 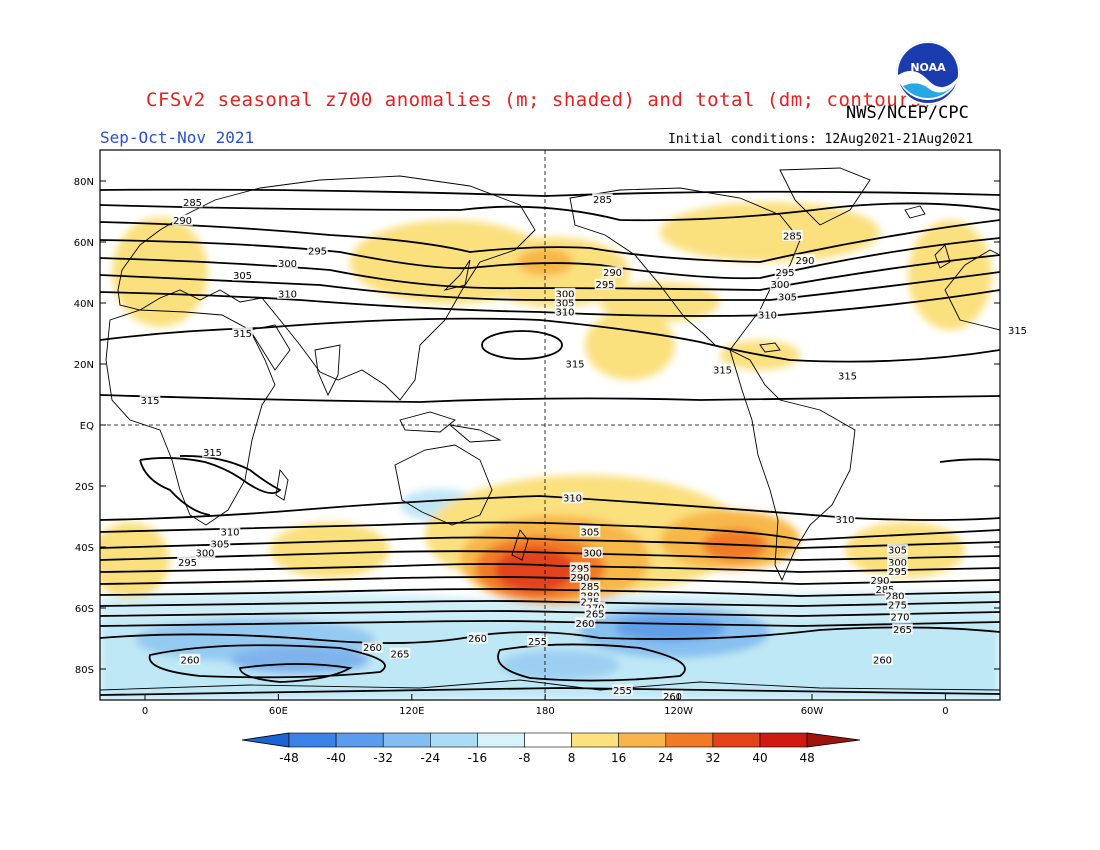 What do you see at coordinates (833, 740) in the screenshot?
I see `colorbar-arrow-high` at bounding box center [833, 740].